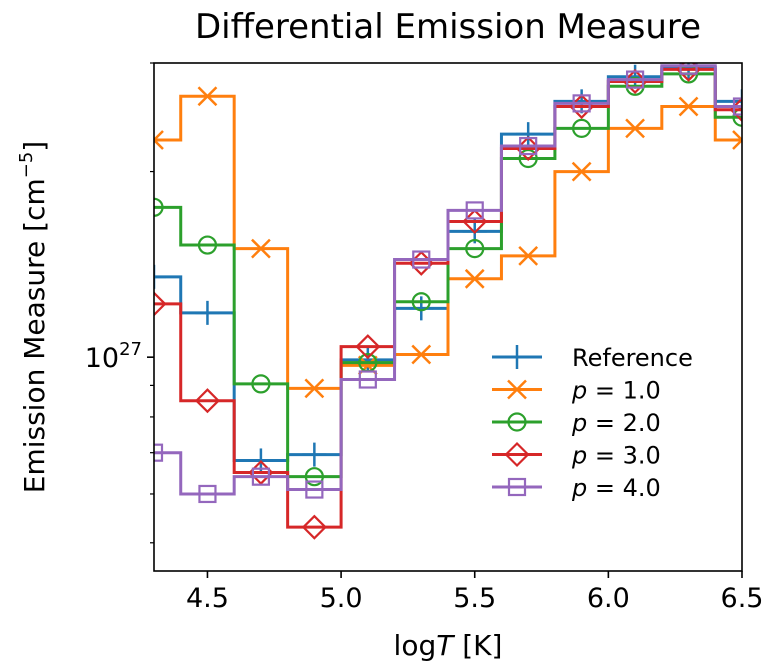 This screenshot has width=767, height=670. I want to click on x-axis-label-var: T, so click(445, 645).